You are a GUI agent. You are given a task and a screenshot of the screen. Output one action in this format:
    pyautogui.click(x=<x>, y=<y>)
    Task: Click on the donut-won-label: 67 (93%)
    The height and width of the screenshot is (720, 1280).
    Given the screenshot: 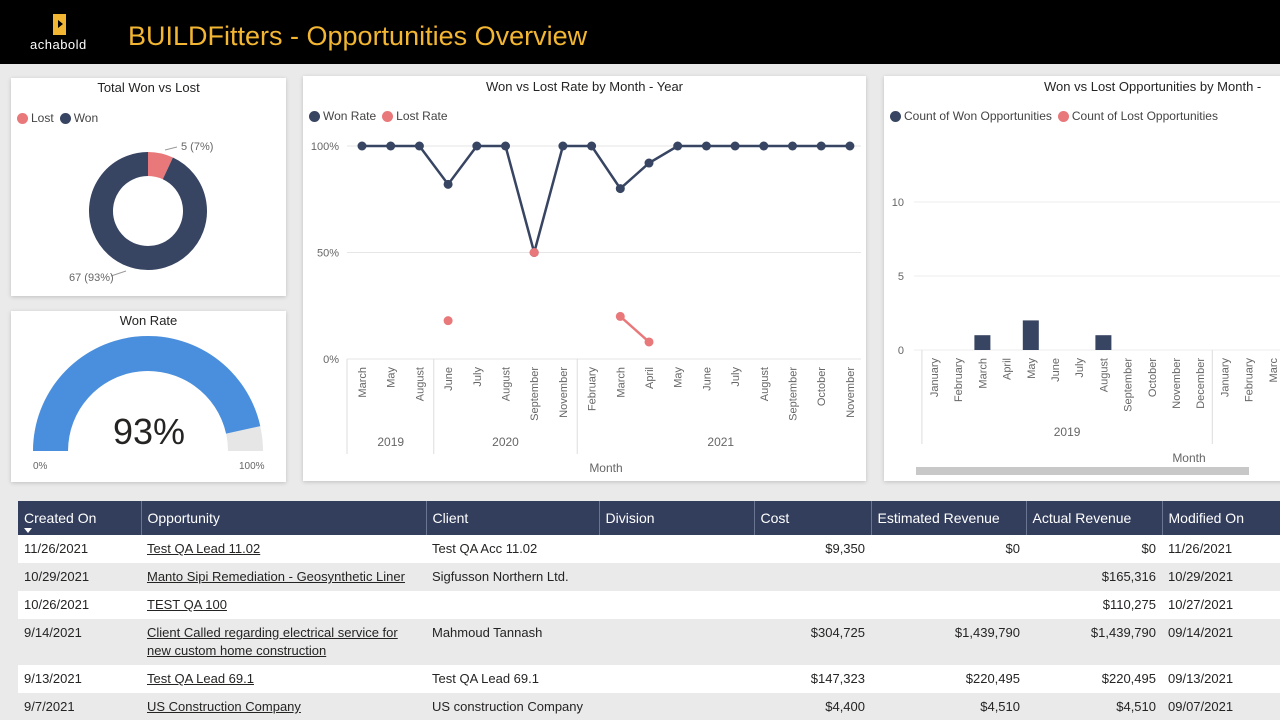 What is the action you would take?
    pyautogui.click(x=91, y=278)
    